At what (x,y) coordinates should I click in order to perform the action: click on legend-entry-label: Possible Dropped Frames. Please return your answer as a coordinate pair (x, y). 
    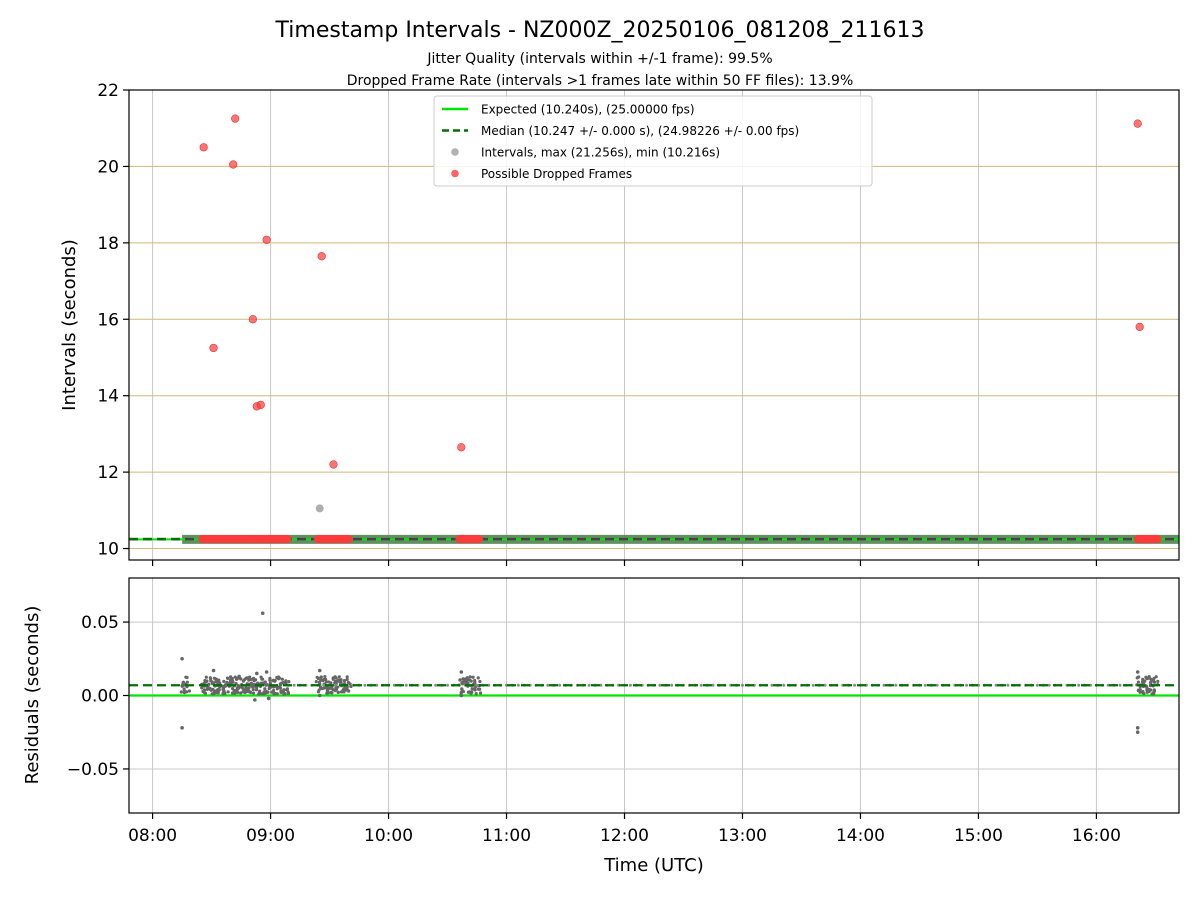
    Looking at the image, I should click on (556, 174).